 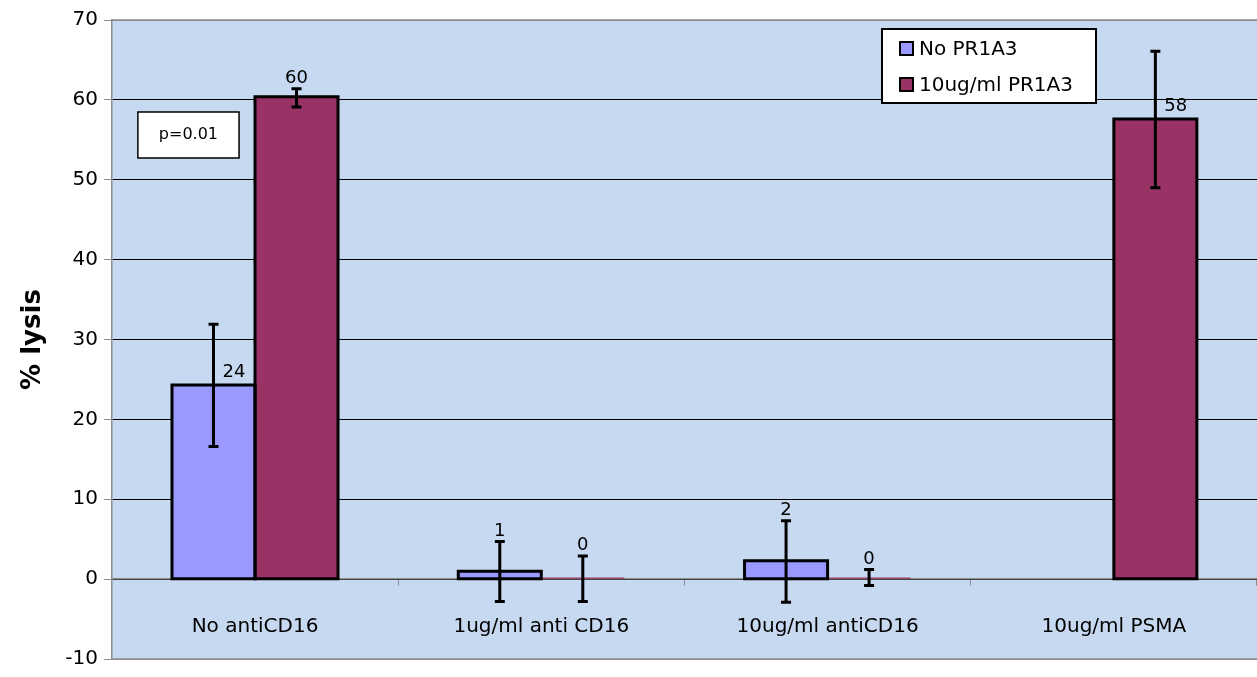 What do you see at coordinates (85, 497) in the screenshot?
I see `y-tick-label: 10` at bounding box center [85, 497].